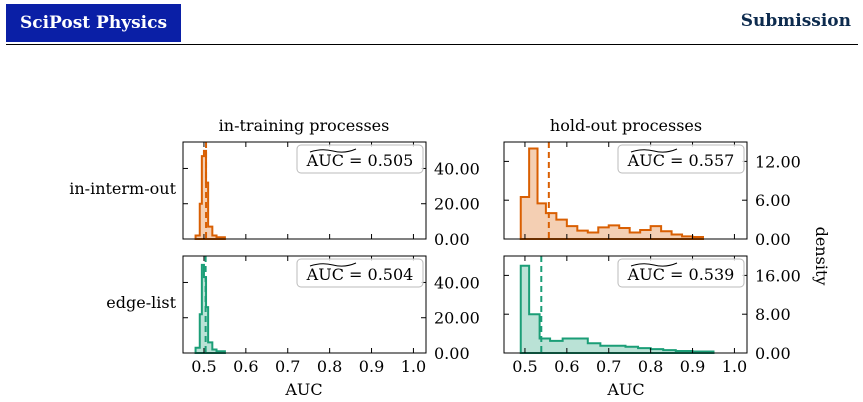  I want to click on col-title-right: hold-out processes, so click(626, 125).